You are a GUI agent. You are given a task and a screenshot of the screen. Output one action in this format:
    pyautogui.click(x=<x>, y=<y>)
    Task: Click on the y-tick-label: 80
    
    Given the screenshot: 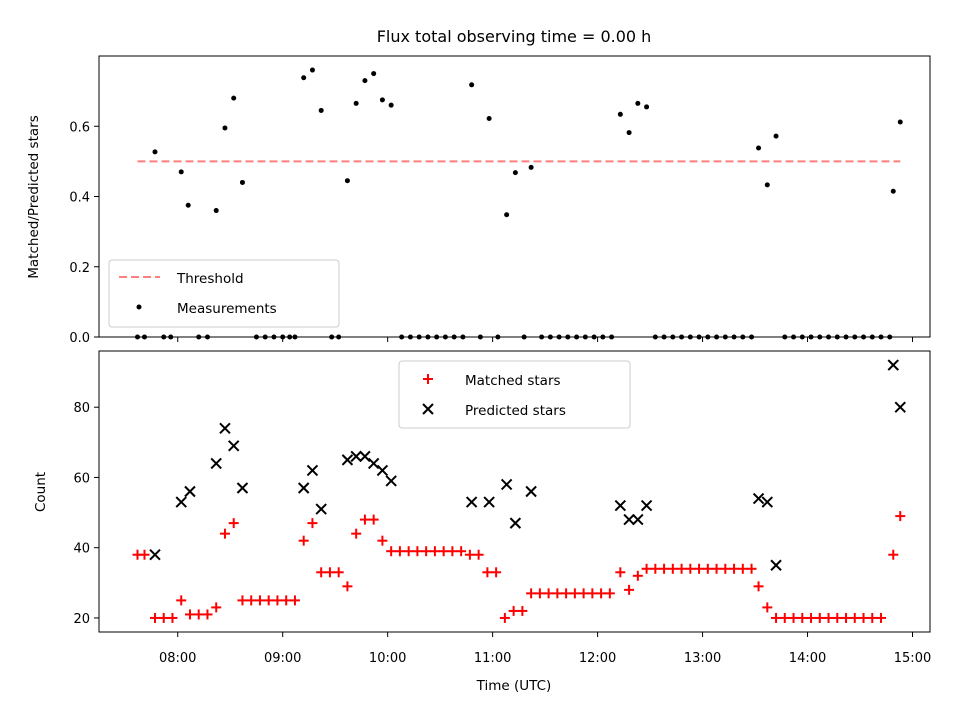 What is the action you would take?
    pyautogui.click(x=81, y=408)
    